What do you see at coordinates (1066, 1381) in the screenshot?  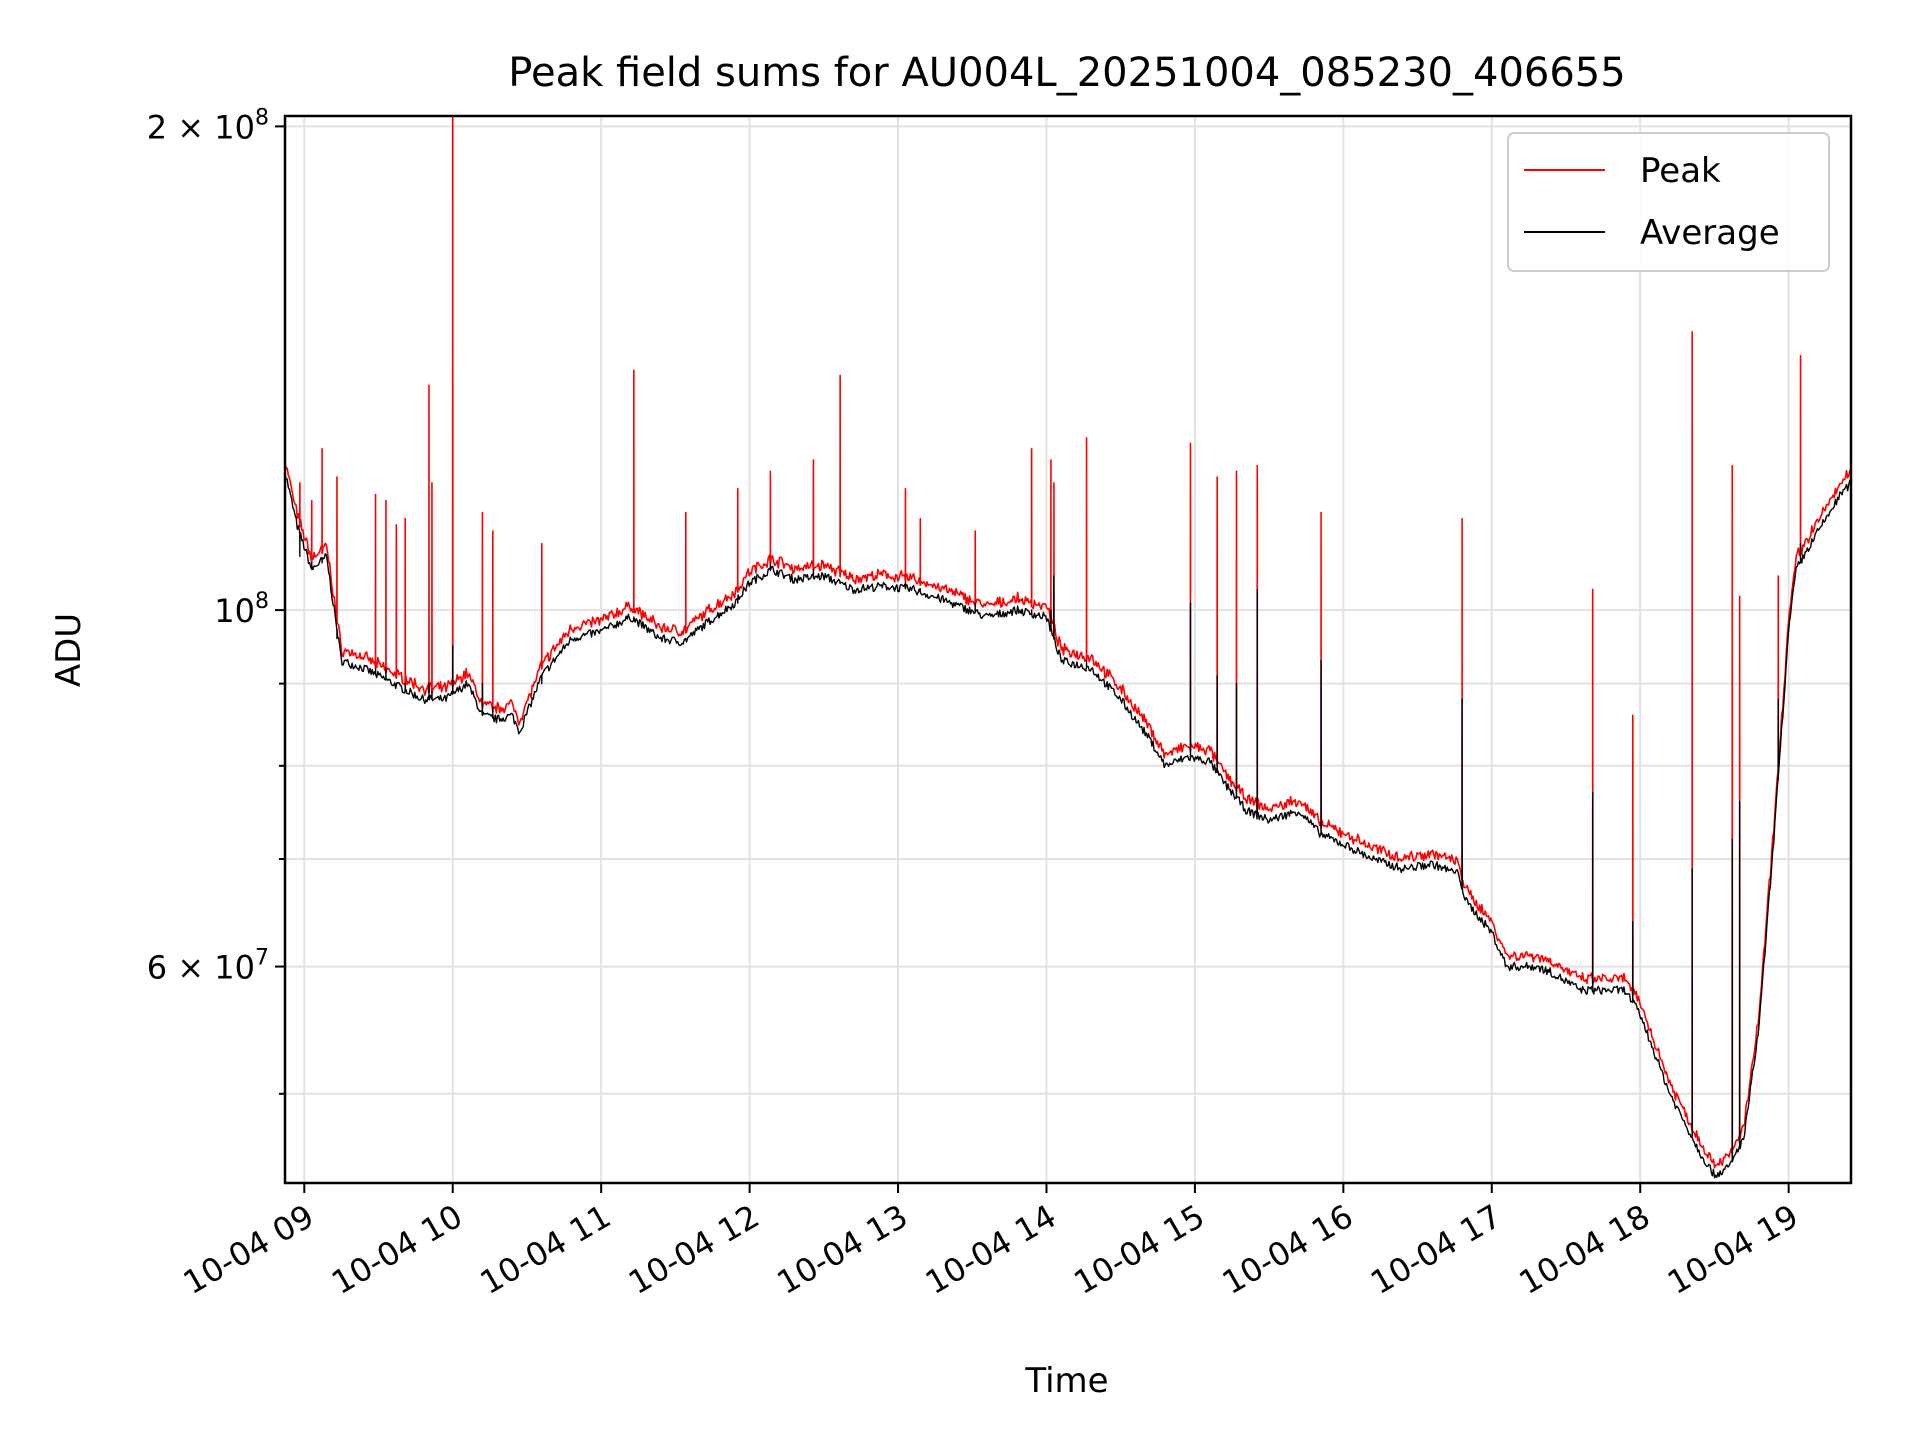 I see `x-axis-label: Time` at bounding box center [1066, 1381].